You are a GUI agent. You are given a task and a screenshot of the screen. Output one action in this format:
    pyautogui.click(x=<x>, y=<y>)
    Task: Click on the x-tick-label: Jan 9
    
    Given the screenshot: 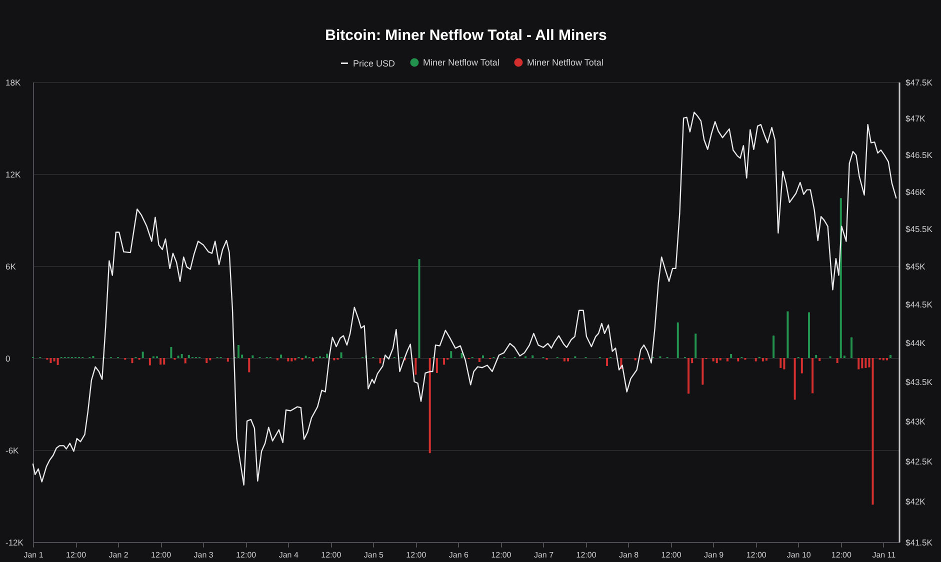 What is the action you would take?
    pyautogui.click(x=714, y=555)
    